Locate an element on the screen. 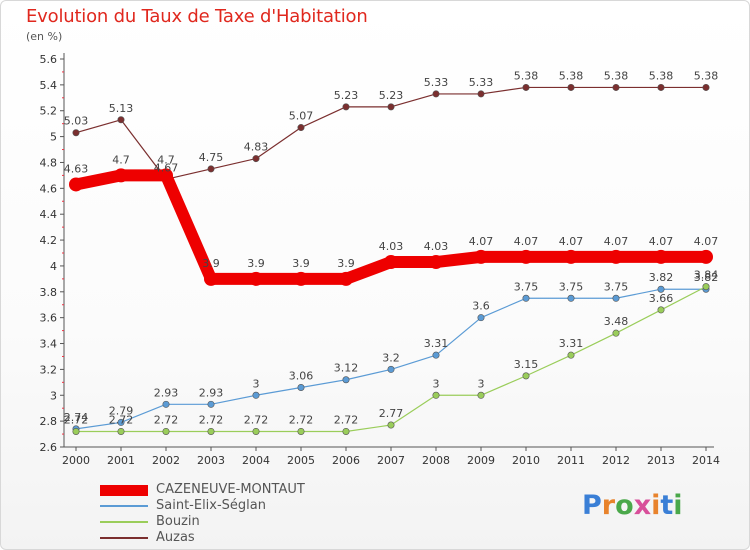 The width and height of the screenshot is (750, 550). data-label: 2.77 is located at coordinates (391, 413).